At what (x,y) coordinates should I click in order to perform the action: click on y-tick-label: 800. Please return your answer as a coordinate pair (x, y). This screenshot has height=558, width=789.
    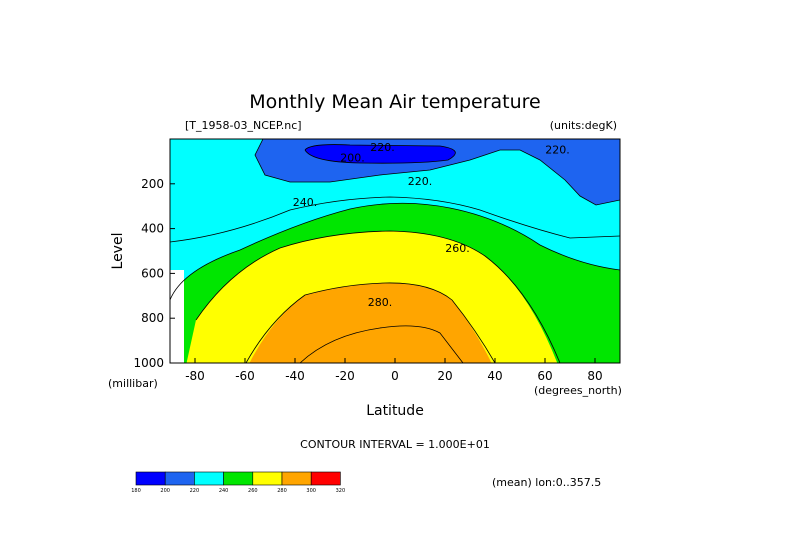
    Looking at the image, I should click on (152, 318).